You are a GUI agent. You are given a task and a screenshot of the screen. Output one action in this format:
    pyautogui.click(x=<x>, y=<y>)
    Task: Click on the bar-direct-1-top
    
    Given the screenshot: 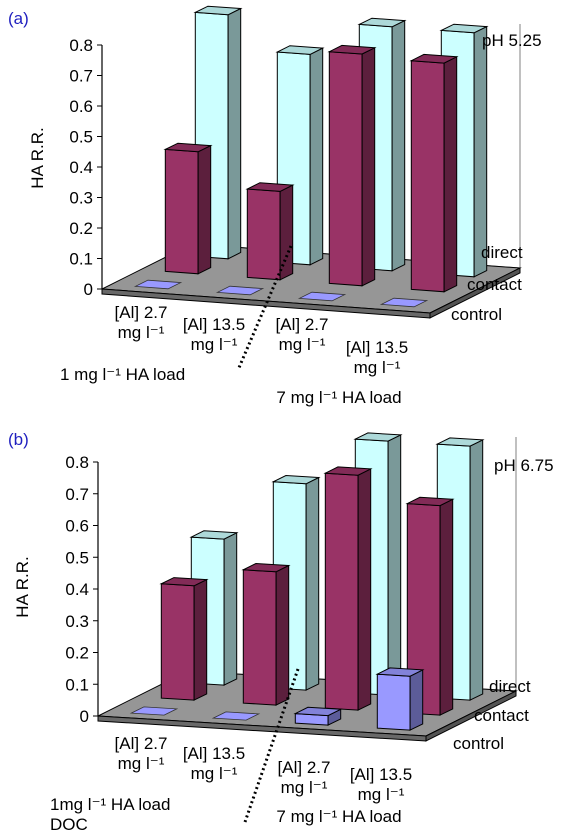 What is the action you would take?
    pyautogui.click(x=300, y=50)
    